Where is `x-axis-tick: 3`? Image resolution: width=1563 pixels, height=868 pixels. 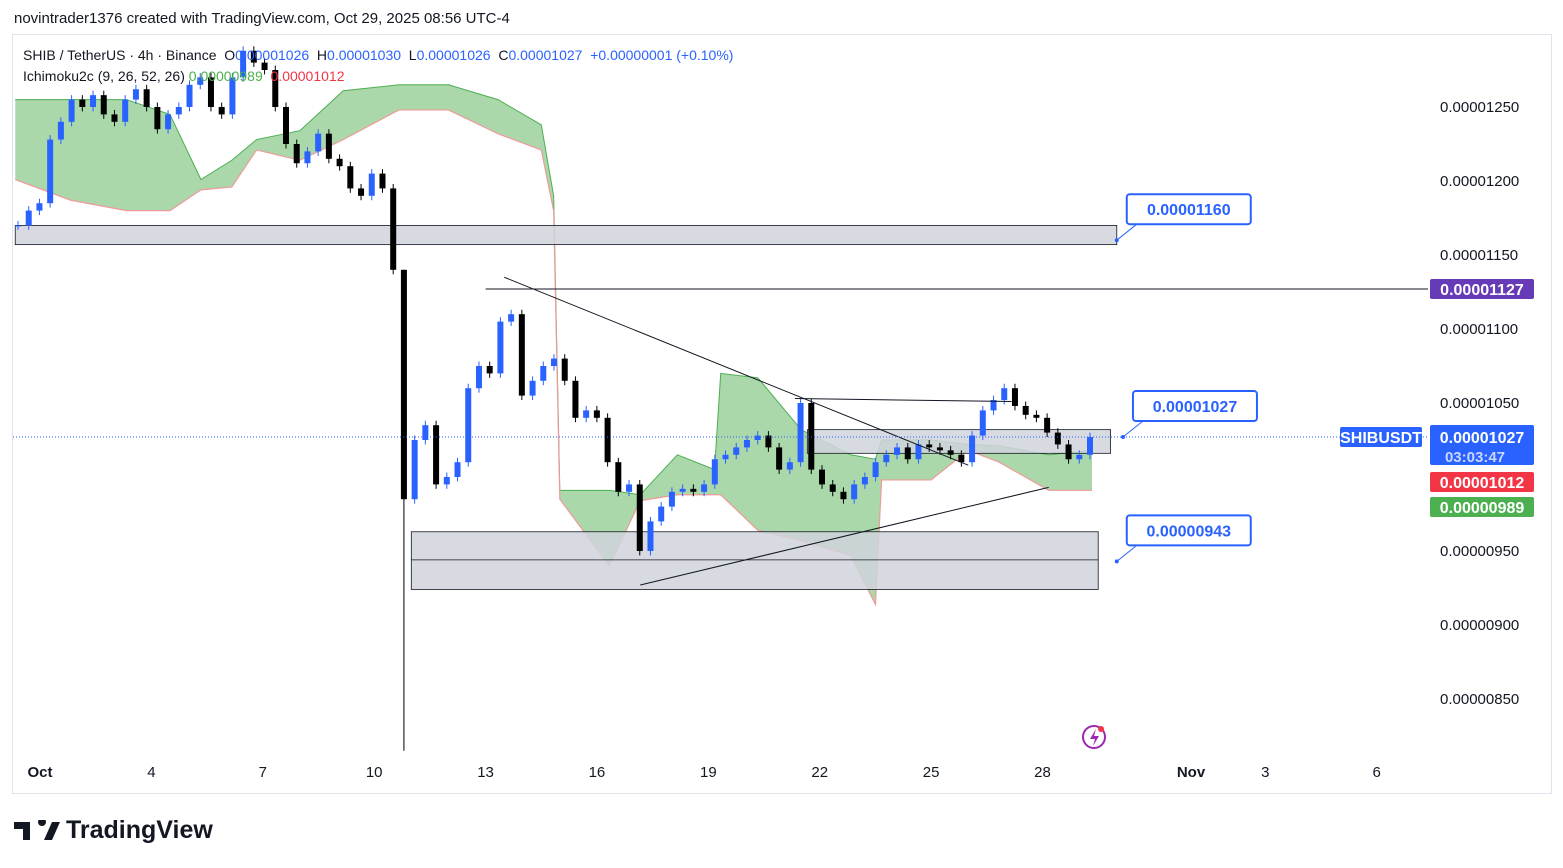
x-axis-tick: 3 is located at coordinates (1265, 772).